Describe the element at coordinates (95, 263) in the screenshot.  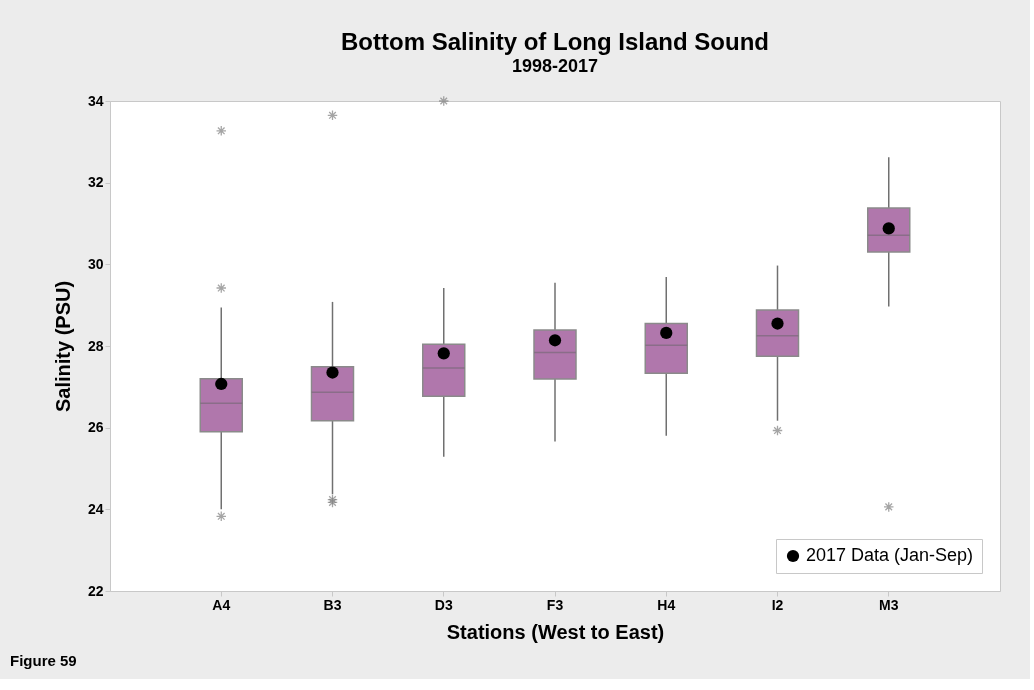
I see `y-tick-label: 30` at that location.